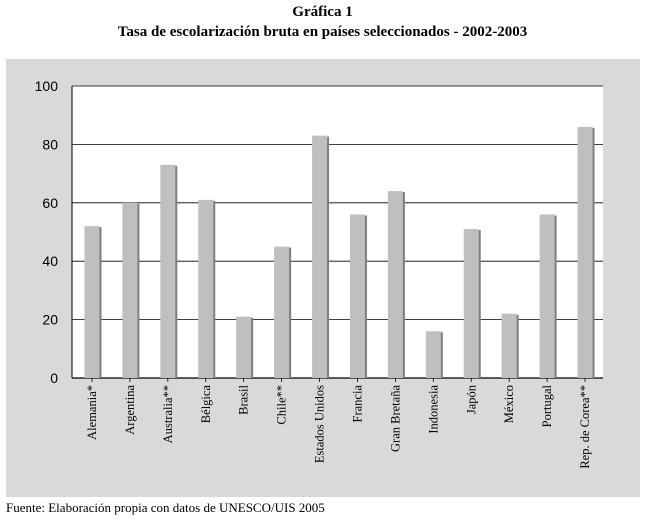 Image resolution: width=645 pixels, height=519 pixels. What do you see at coordinates (244, 399) in the screenshot?
I see `x-tick-label: Brasil` at bounding box center [244, 399].